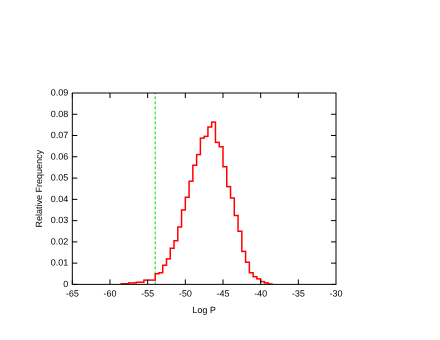  What do you see at coordinates (298, 293) in the screenshot?
I see `x-tick-label: -35` at bounding box center [298, 293].